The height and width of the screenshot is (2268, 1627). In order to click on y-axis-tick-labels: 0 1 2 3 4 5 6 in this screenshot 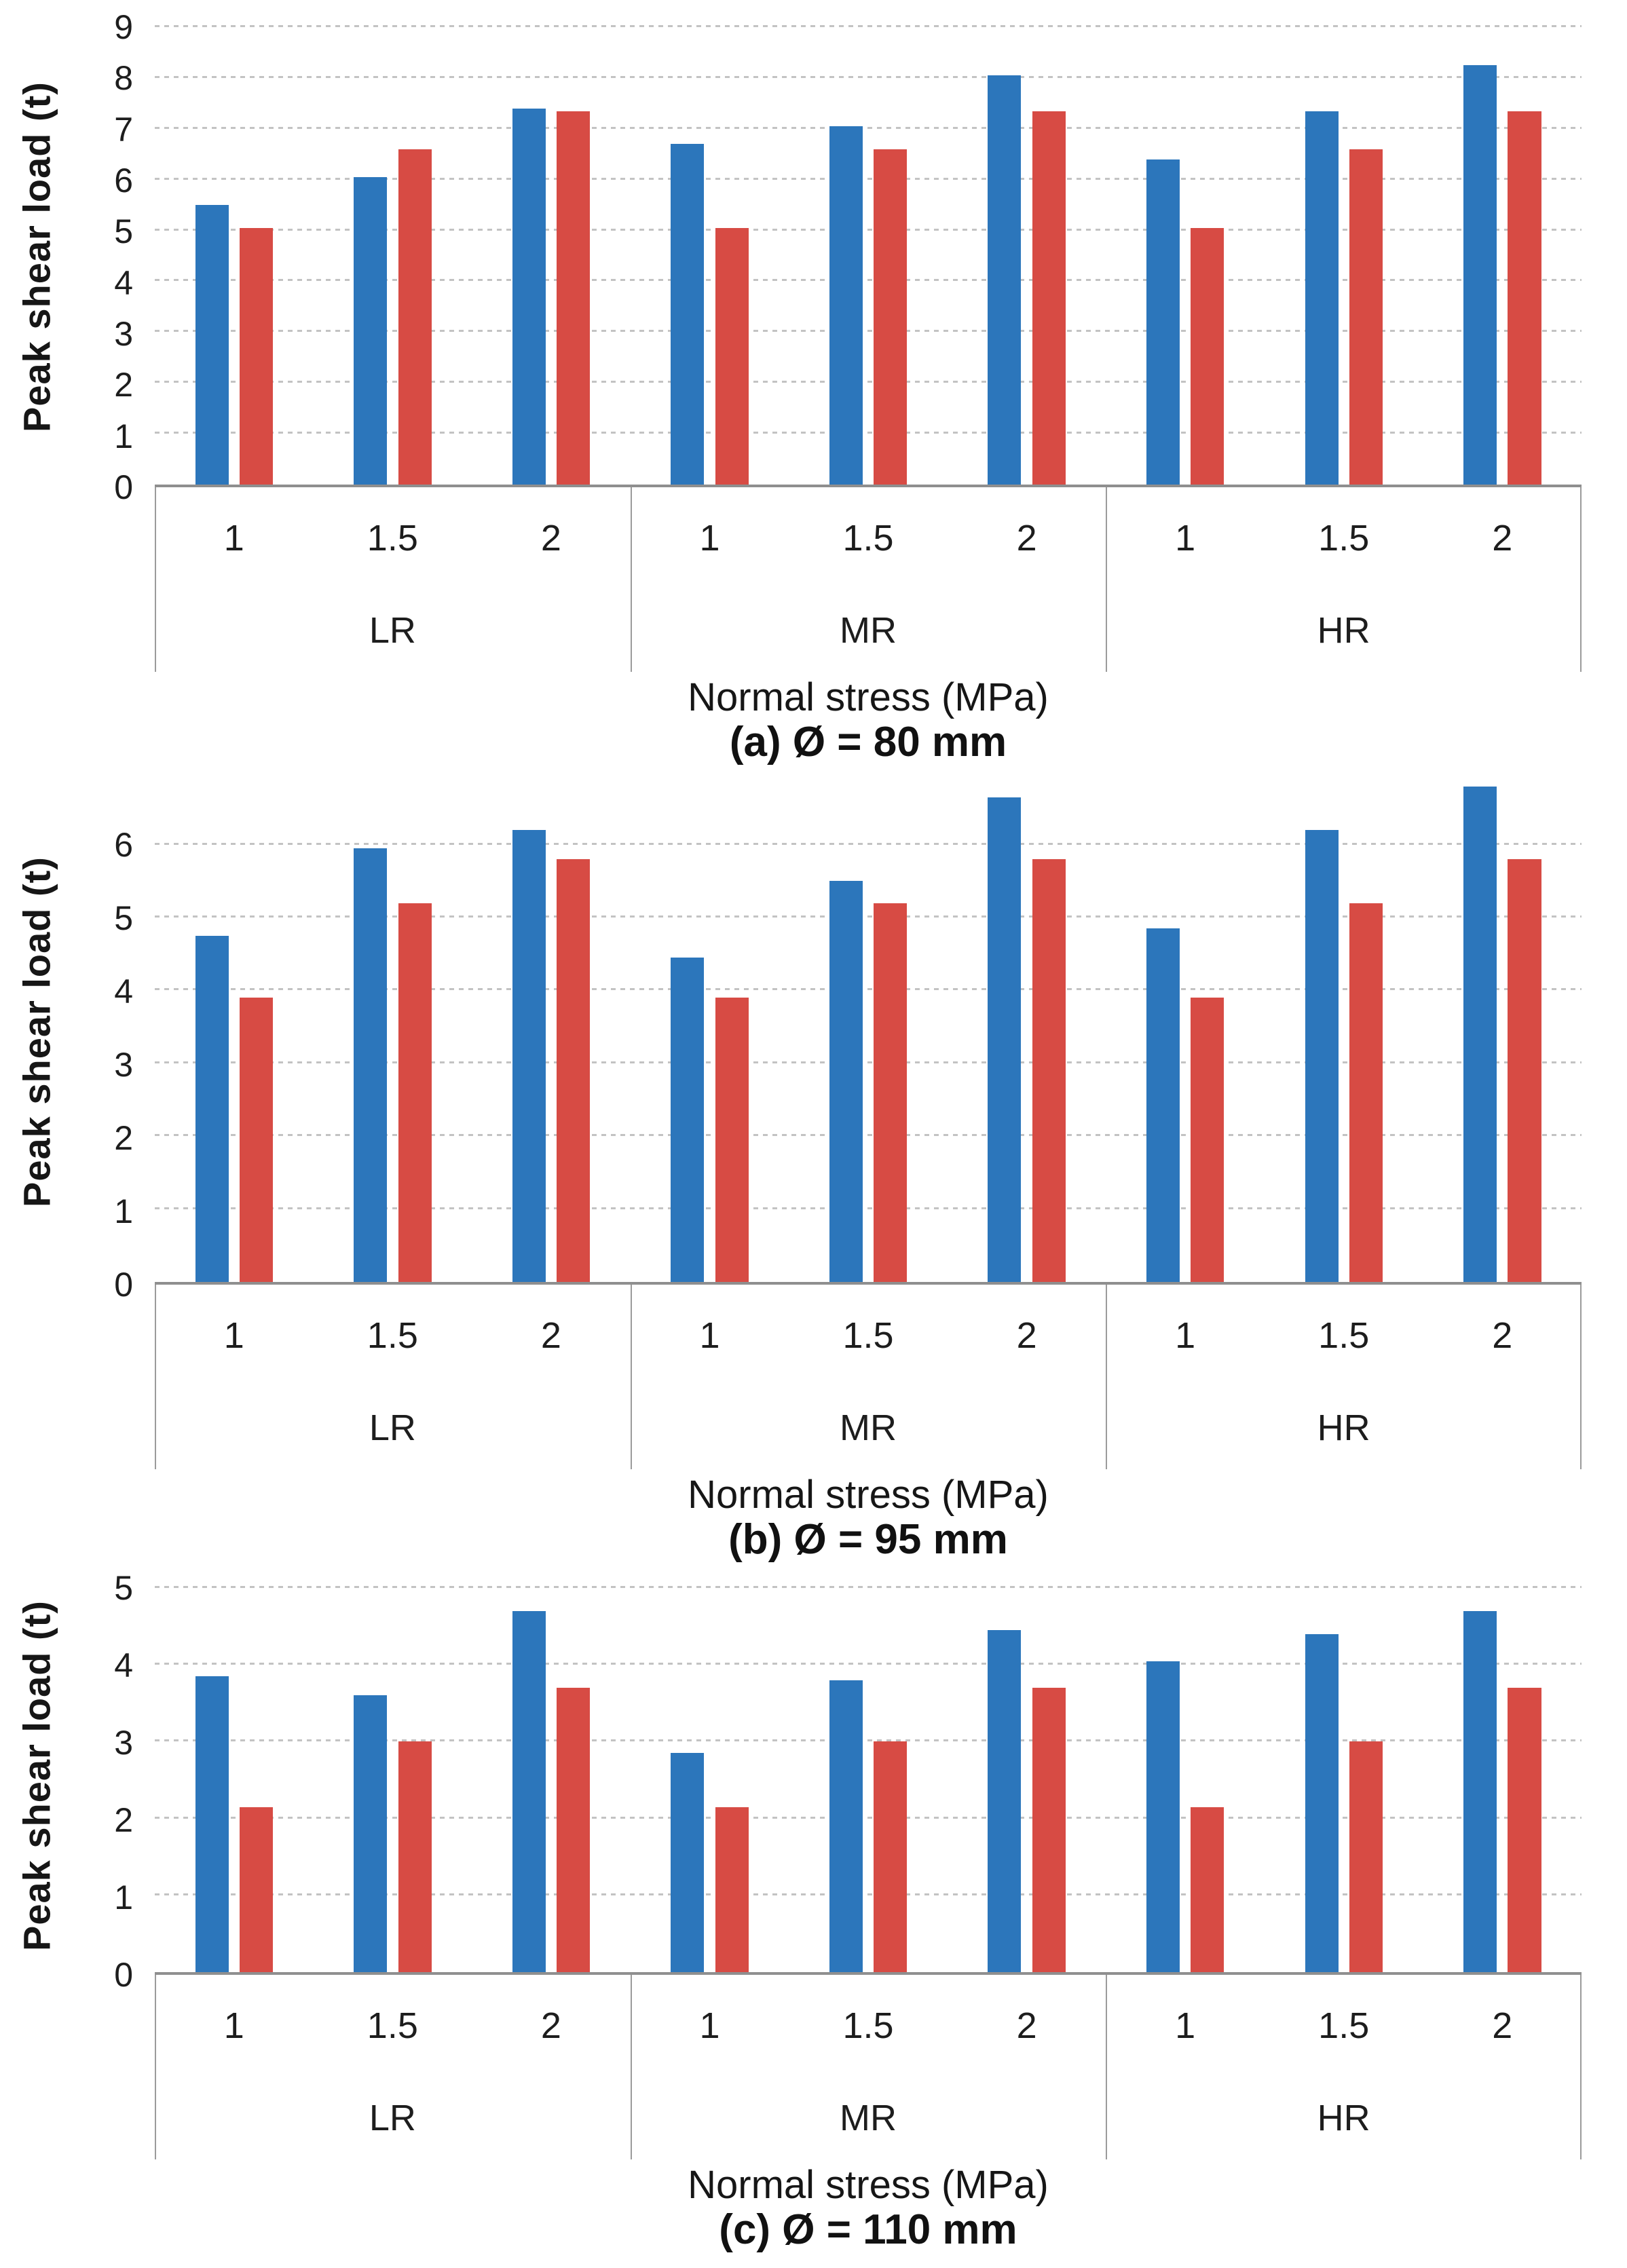, I will do `click(106, 1040)`.